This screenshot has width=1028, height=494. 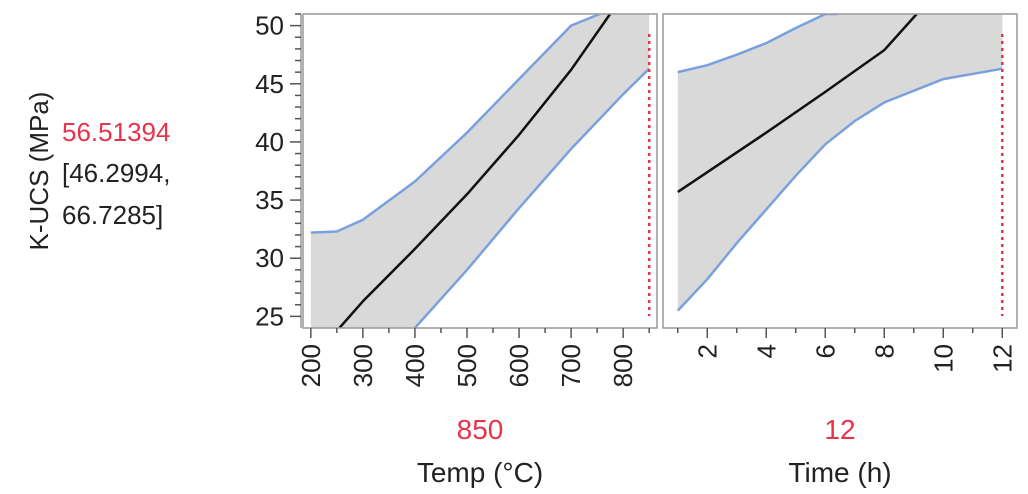 What do you see at coordinates (116, 173) in the screenshot?
I see `ci-lower-text: [46.2994,` at bounding box center [116, 173].